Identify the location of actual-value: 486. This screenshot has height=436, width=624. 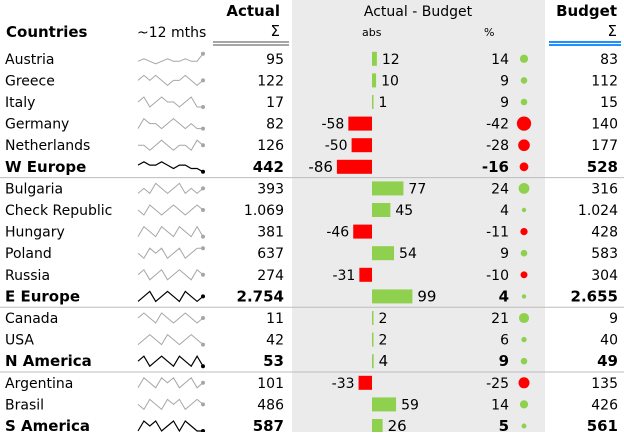
(270, 405).